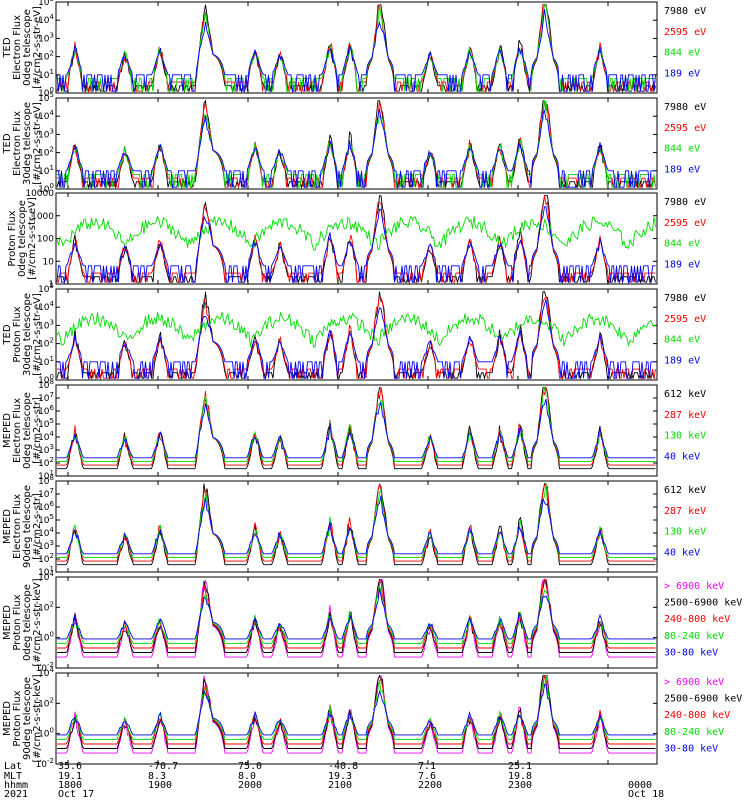 The image size is (750, 800). Describe the element at coordinates (685, 415) in the screenshot. I see `legend-entry: 287 keV` at that location.